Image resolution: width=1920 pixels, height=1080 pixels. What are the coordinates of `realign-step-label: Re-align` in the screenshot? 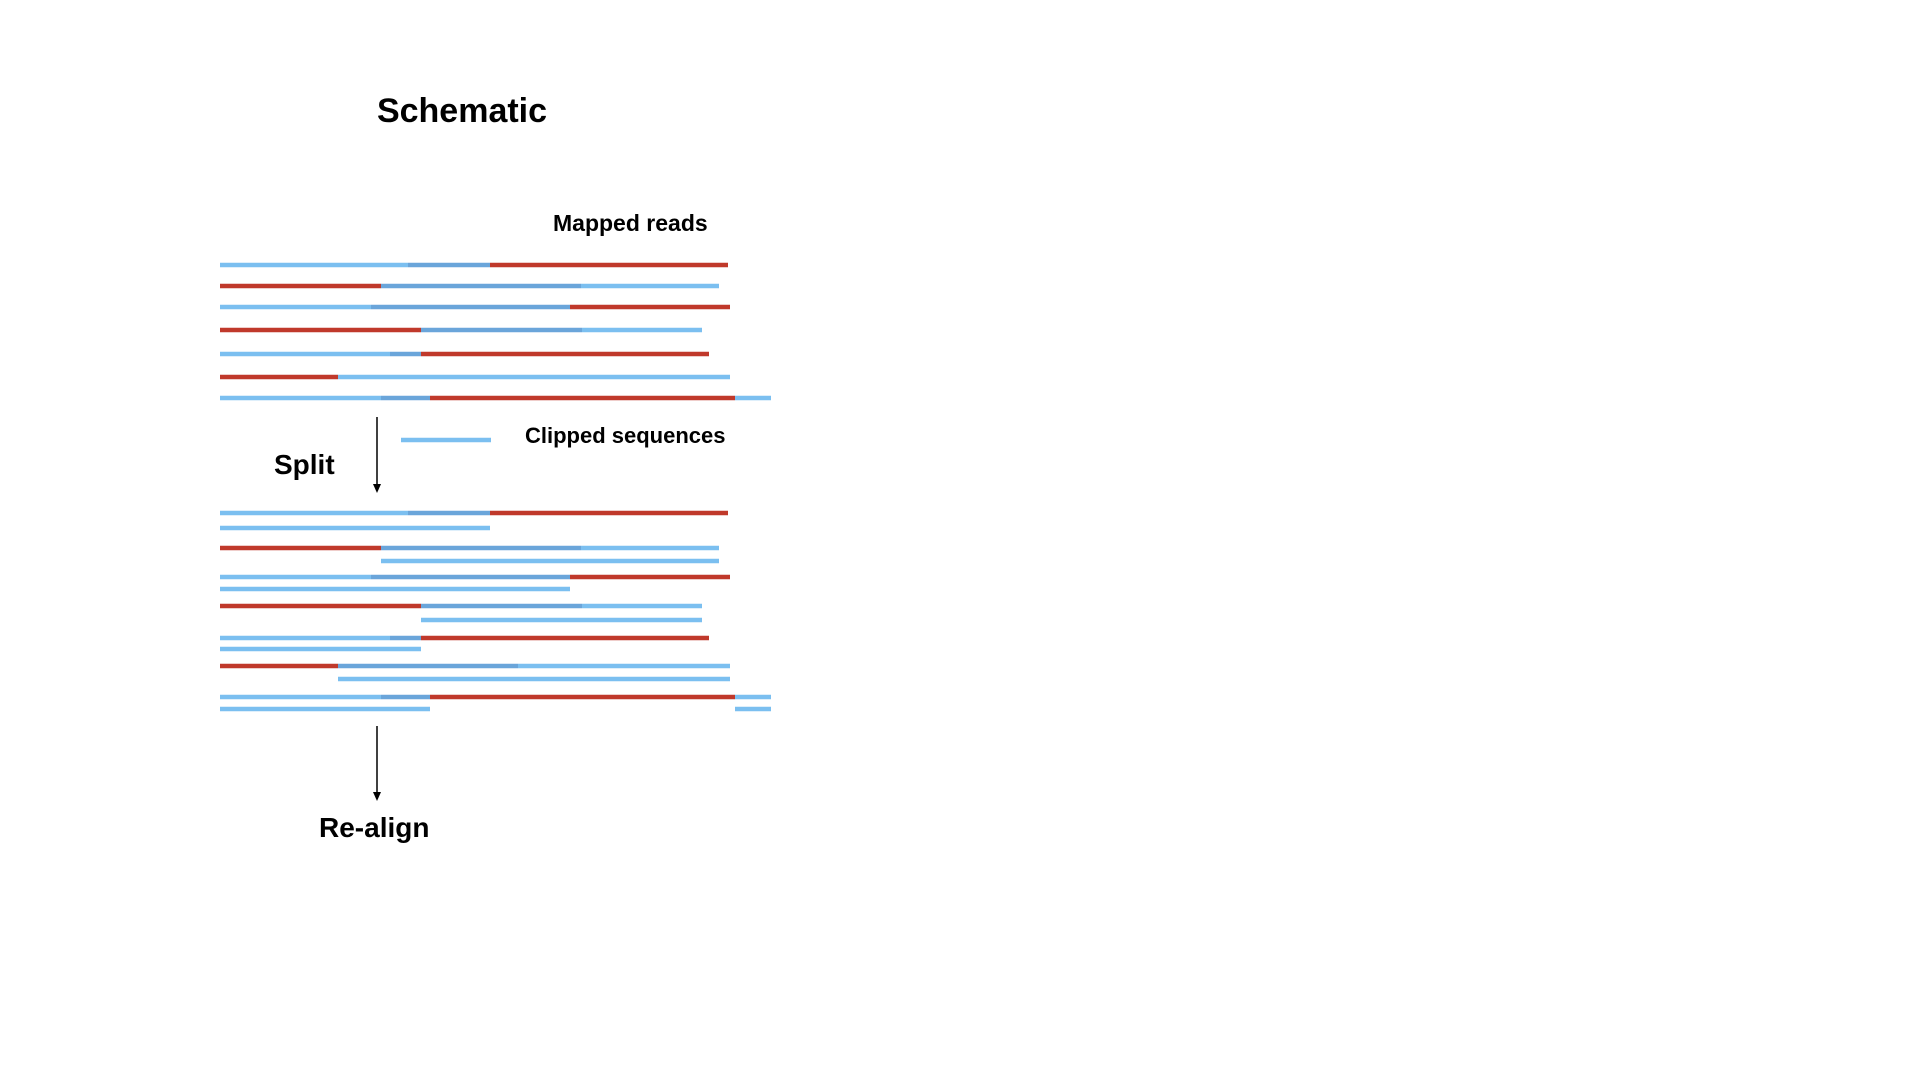 It's located at (374, 827).